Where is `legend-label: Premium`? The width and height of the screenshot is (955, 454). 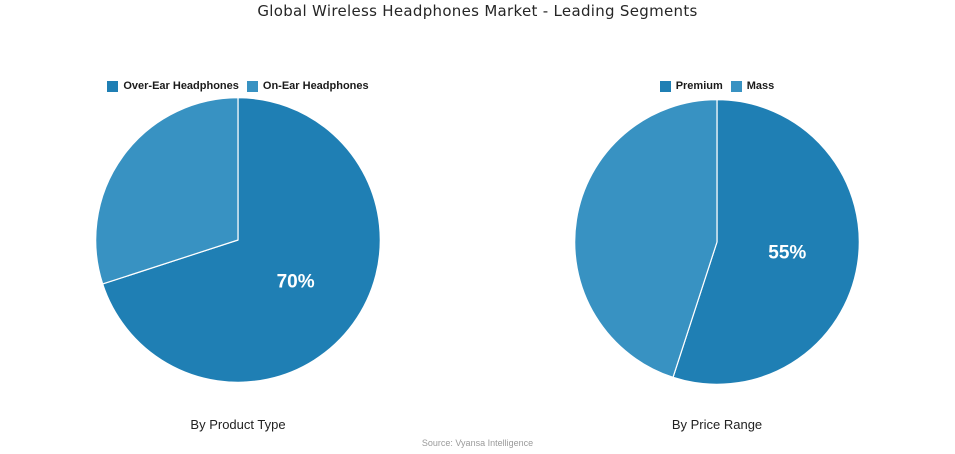
legend-label: Premium is located at coordinates (699, 86).